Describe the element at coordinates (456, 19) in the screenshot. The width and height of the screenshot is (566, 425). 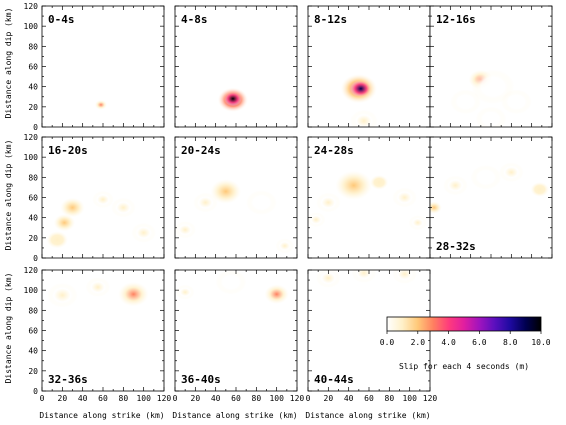
I see `panel-time-label: 12-16s` at that location.